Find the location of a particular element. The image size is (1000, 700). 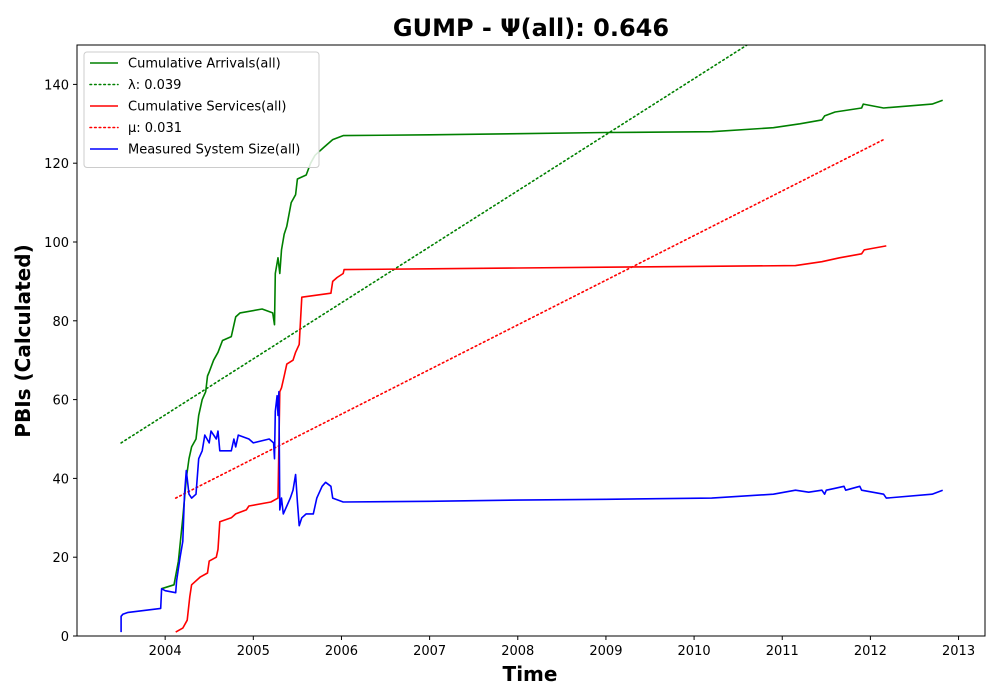

y-tick-label: 80 is located at coordinates (60, 322).